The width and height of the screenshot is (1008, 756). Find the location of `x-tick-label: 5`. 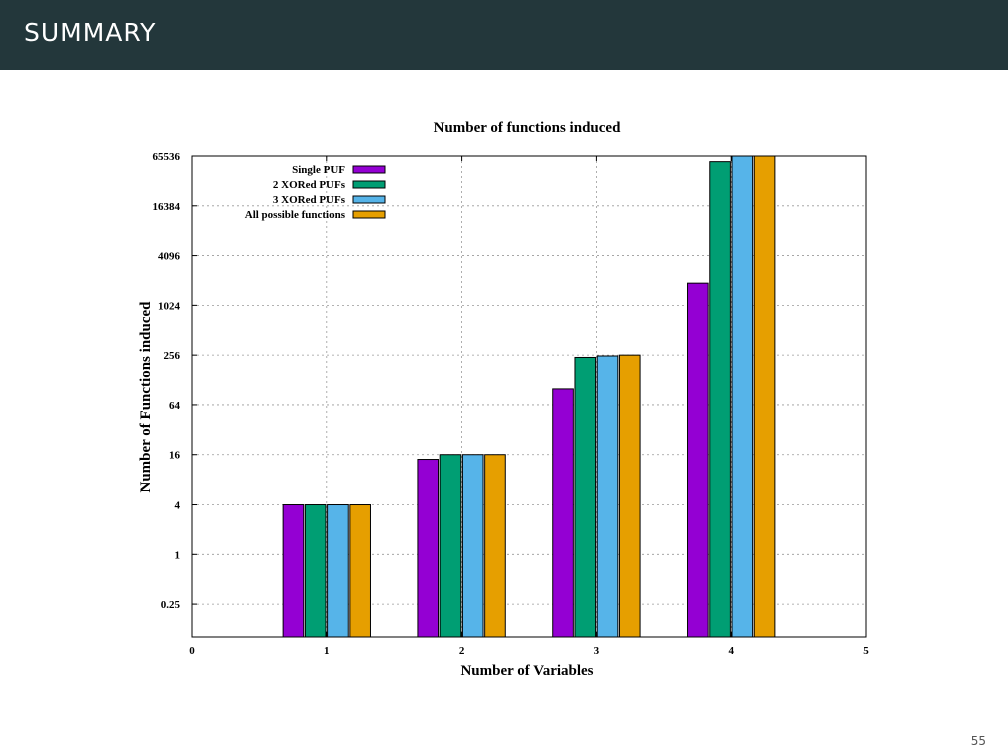

x-tick-label: 5 is located at coordinates (866, 651).